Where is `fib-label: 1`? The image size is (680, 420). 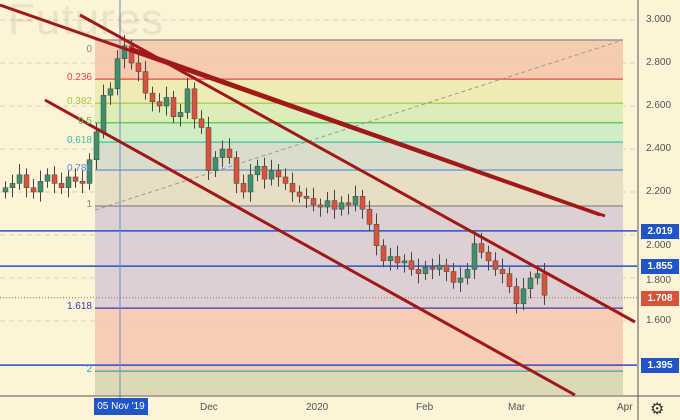 fib-label: 1 is located at coordinates (89, 204).